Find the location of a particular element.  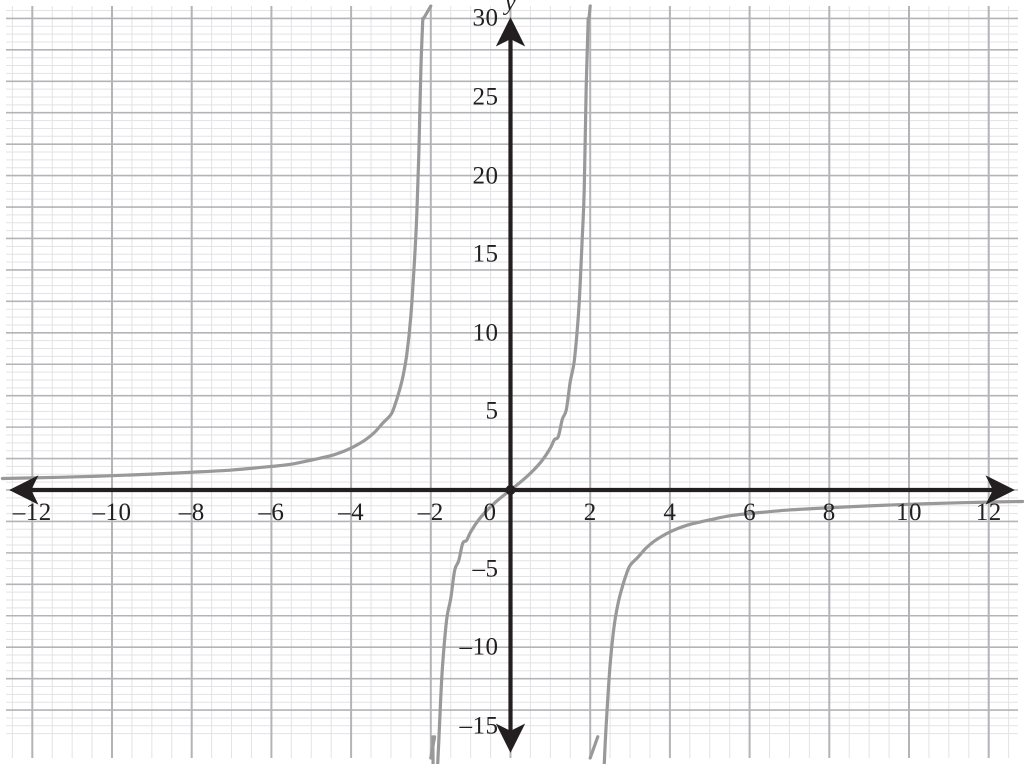

y-tick-label-15: 15 is located at coordinates (485, 254).